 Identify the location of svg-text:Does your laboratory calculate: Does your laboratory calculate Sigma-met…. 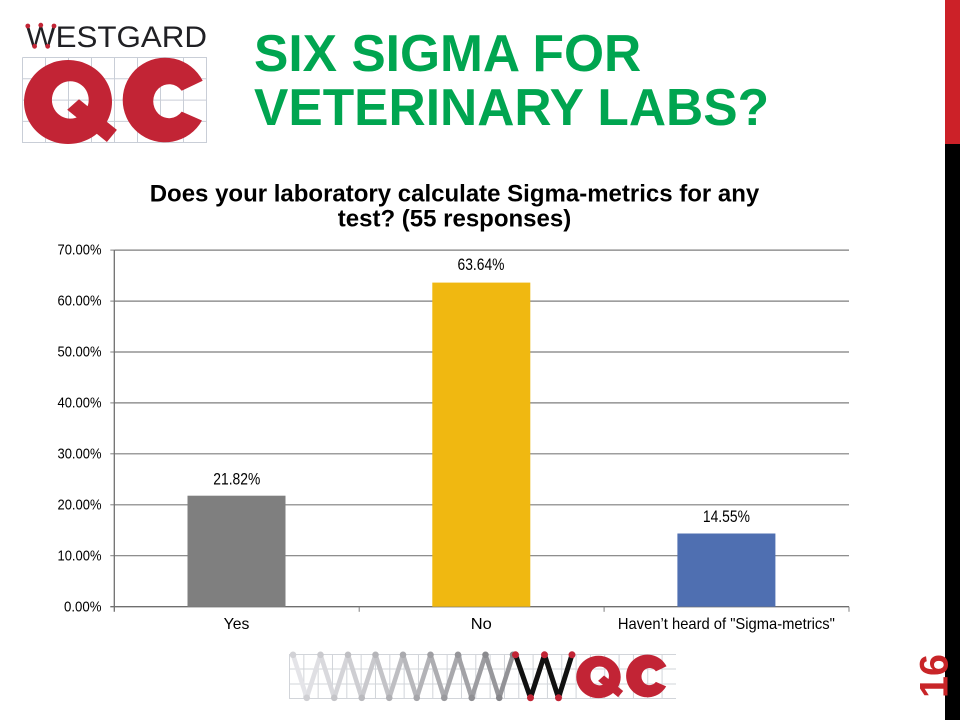
(455, 194).